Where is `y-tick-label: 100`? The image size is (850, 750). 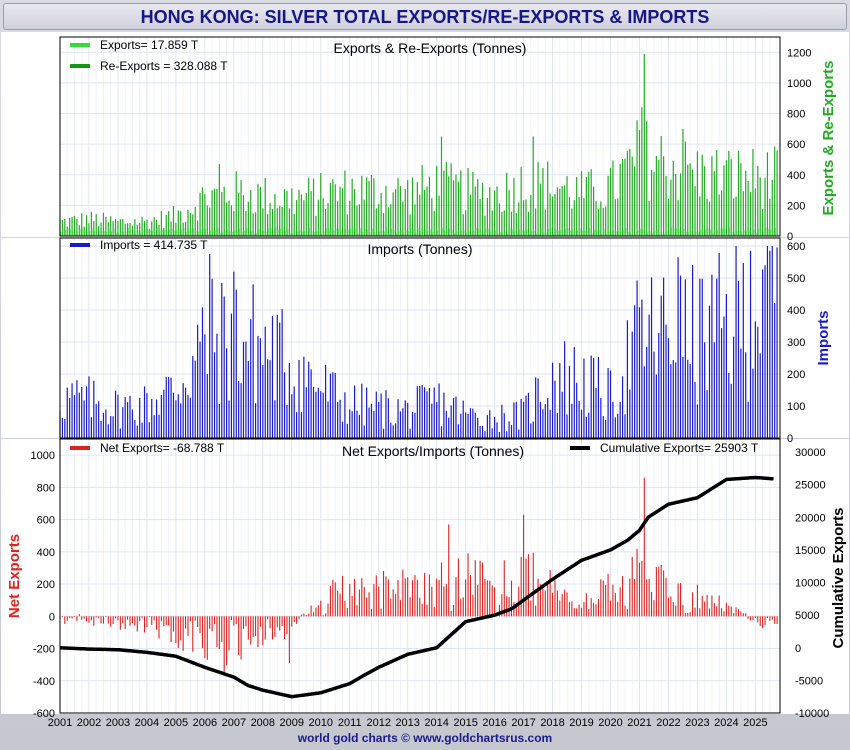
y-tick-label: 100 is located at coordinates (796, 407).